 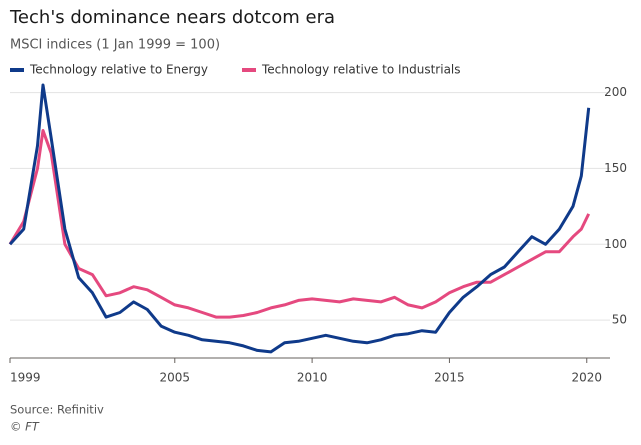 I want to click on legend-label: Technology relative to Energy, so click(x=118, y=70).